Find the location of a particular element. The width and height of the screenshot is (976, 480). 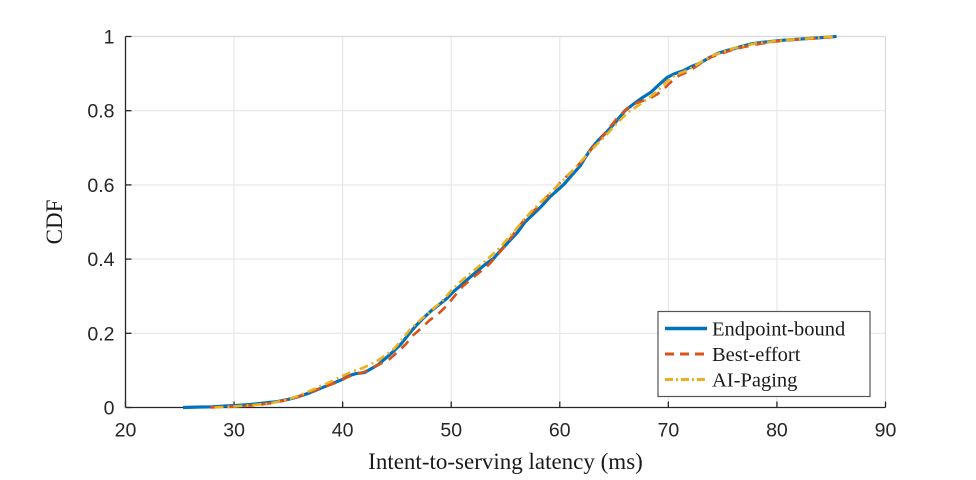

y-tick-label-0.2: 0.2 is located at coordinates (100, 334).